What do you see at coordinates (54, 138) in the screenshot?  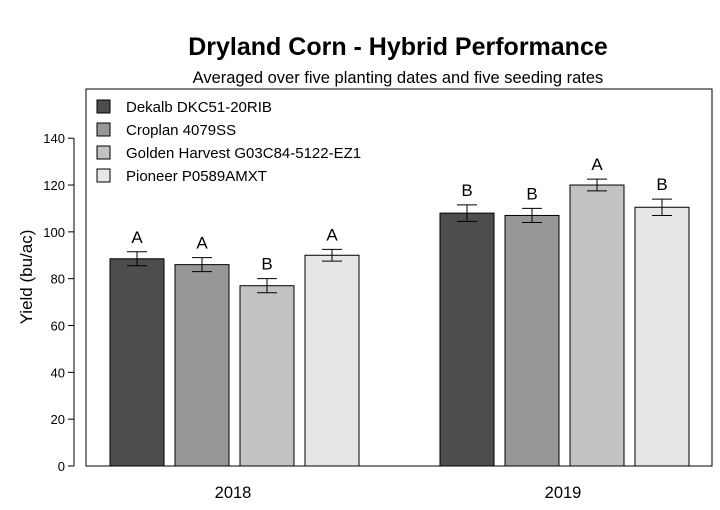 I see `y-tick-label: 140` at bounding box center [54, 138].